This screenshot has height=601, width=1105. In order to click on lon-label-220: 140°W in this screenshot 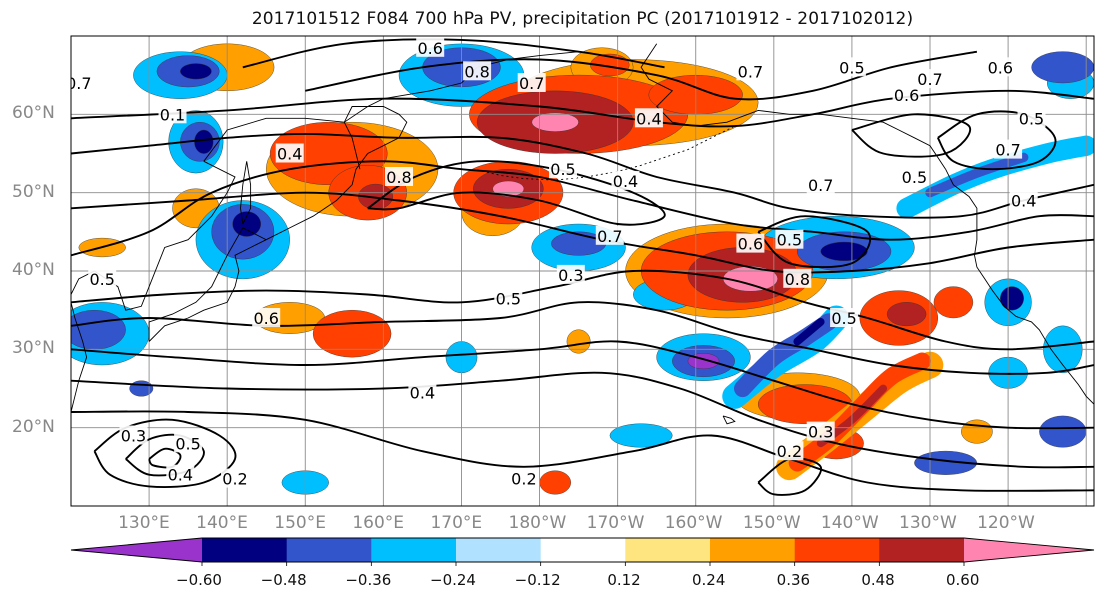, I will do `click(849, 523)`.